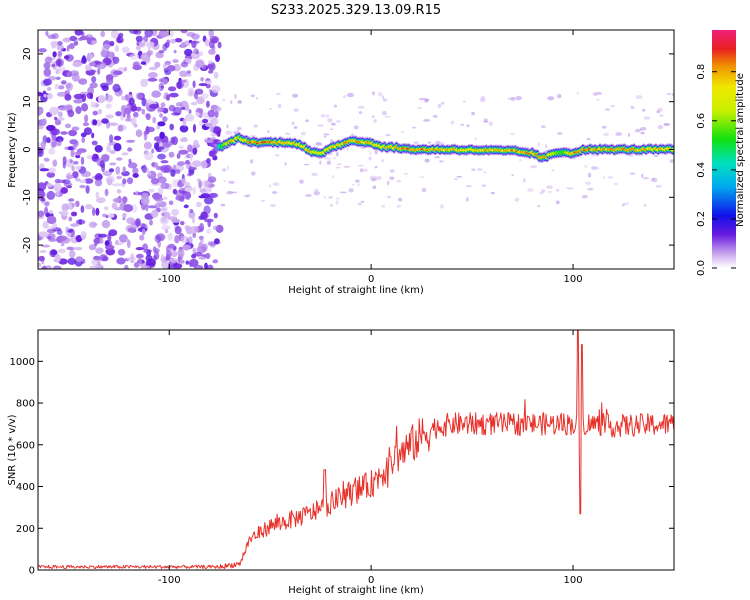  What do you see at coordinates (27, 245) in the screenshot?
I see `y-tick-label: -20` at bounding box center [27, 245].